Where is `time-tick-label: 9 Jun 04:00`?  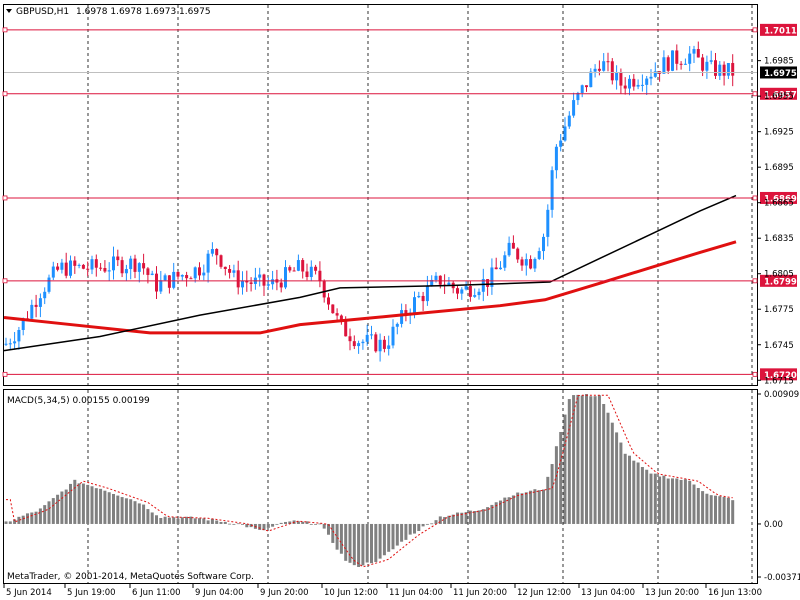
time-tick-label: 9 Jun 04:00 is located at coordinates (219, 593).